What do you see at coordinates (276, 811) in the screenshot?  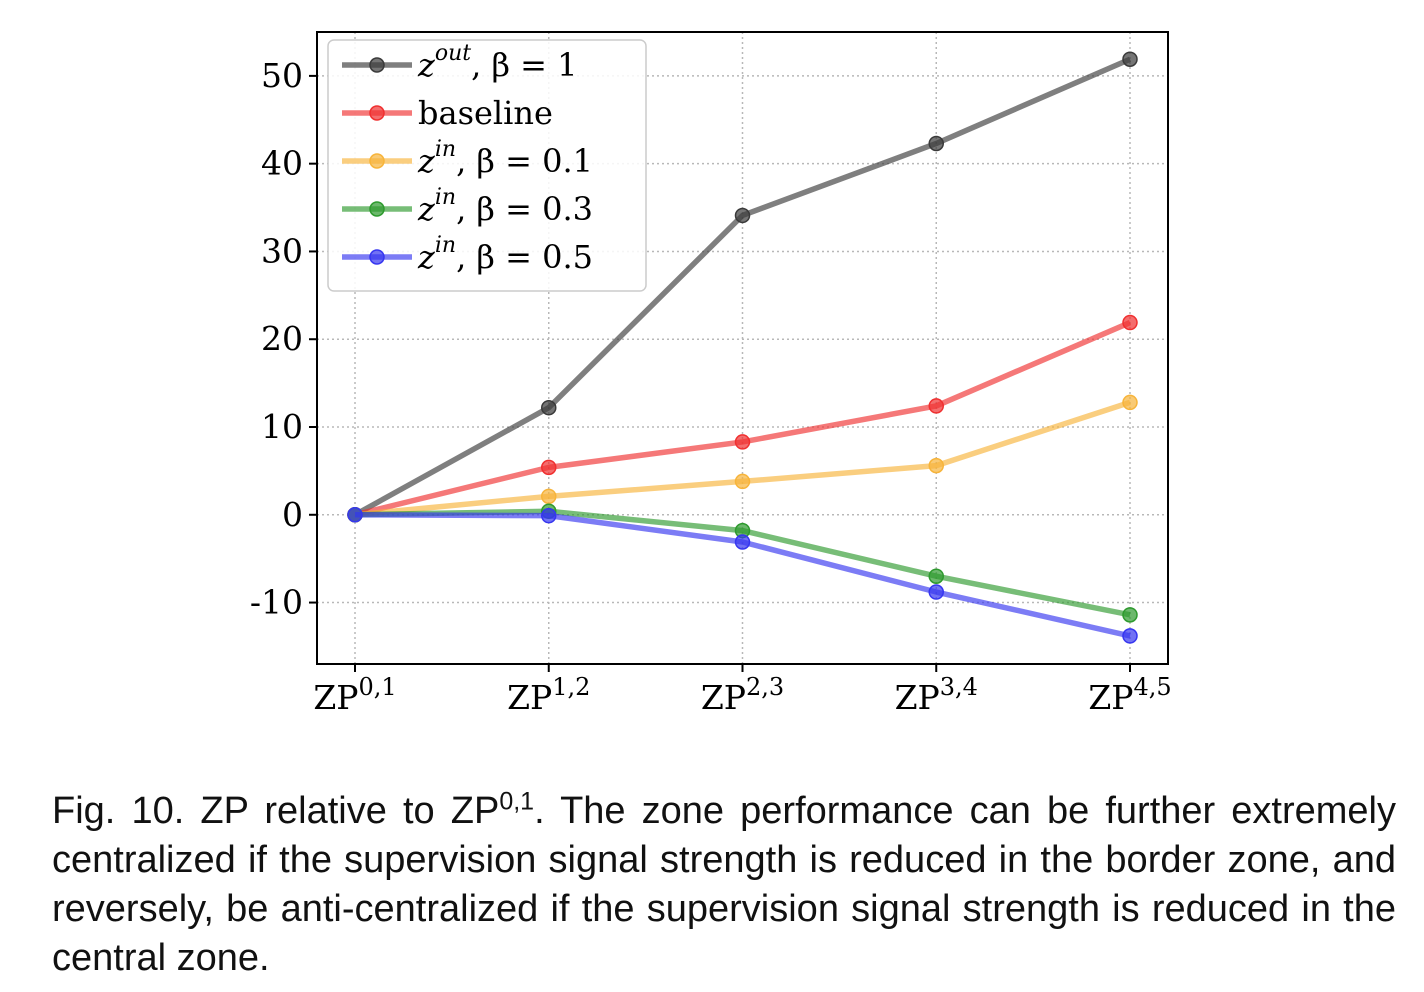 I see `caption-text-start: Fig. 10. ZP relative to ZP` at bounding box center [276, 811].